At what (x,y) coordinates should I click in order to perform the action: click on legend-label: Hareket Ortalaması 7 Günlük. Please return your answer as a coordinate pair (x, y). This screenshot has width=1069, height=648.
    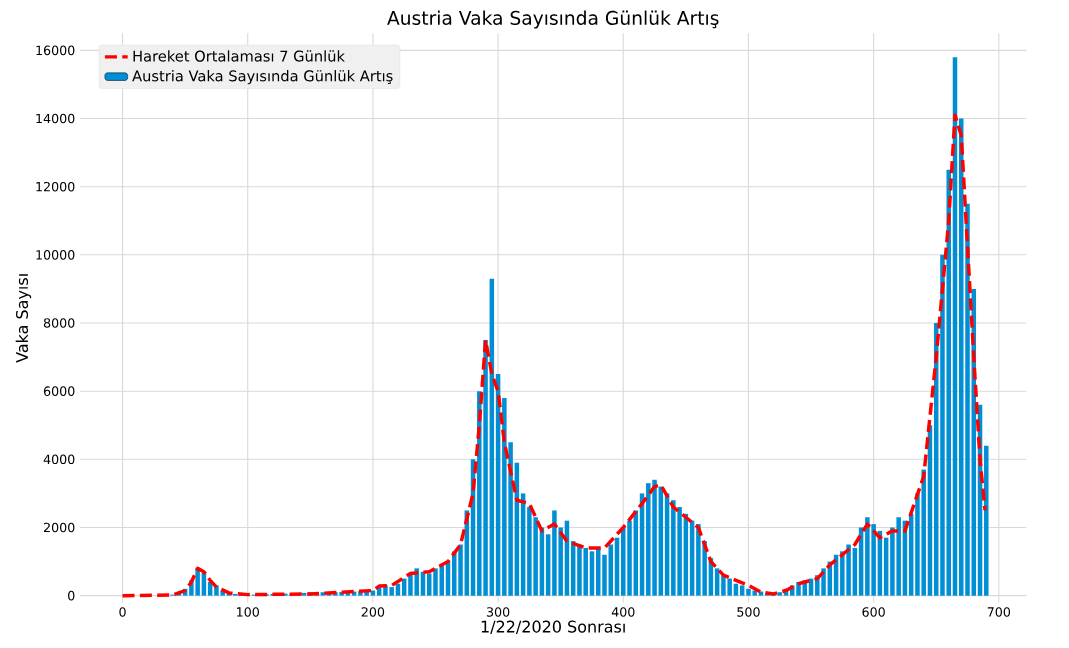
    Looking at the image, I should click on (239, 56).